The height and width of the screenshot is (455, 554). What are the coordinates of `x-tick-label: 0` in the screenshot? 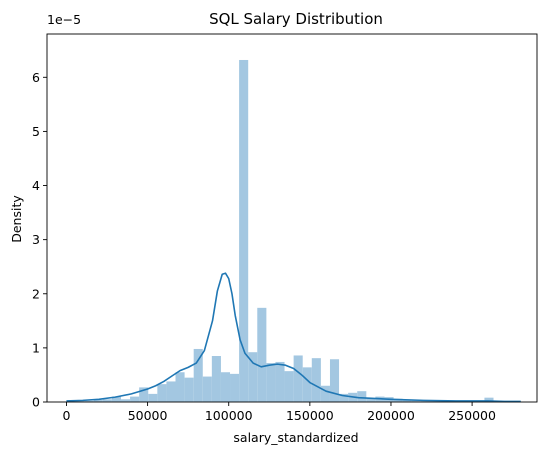 It's located at (66, 415).